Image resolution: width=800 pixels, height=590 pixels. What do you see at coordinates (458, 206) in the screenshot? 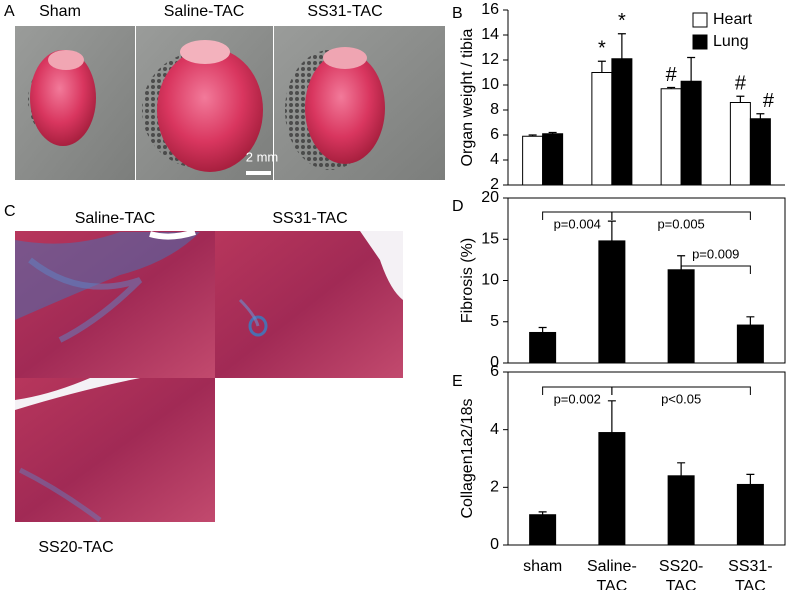
I see `panel-label: D` at bounding box center [458, 206].